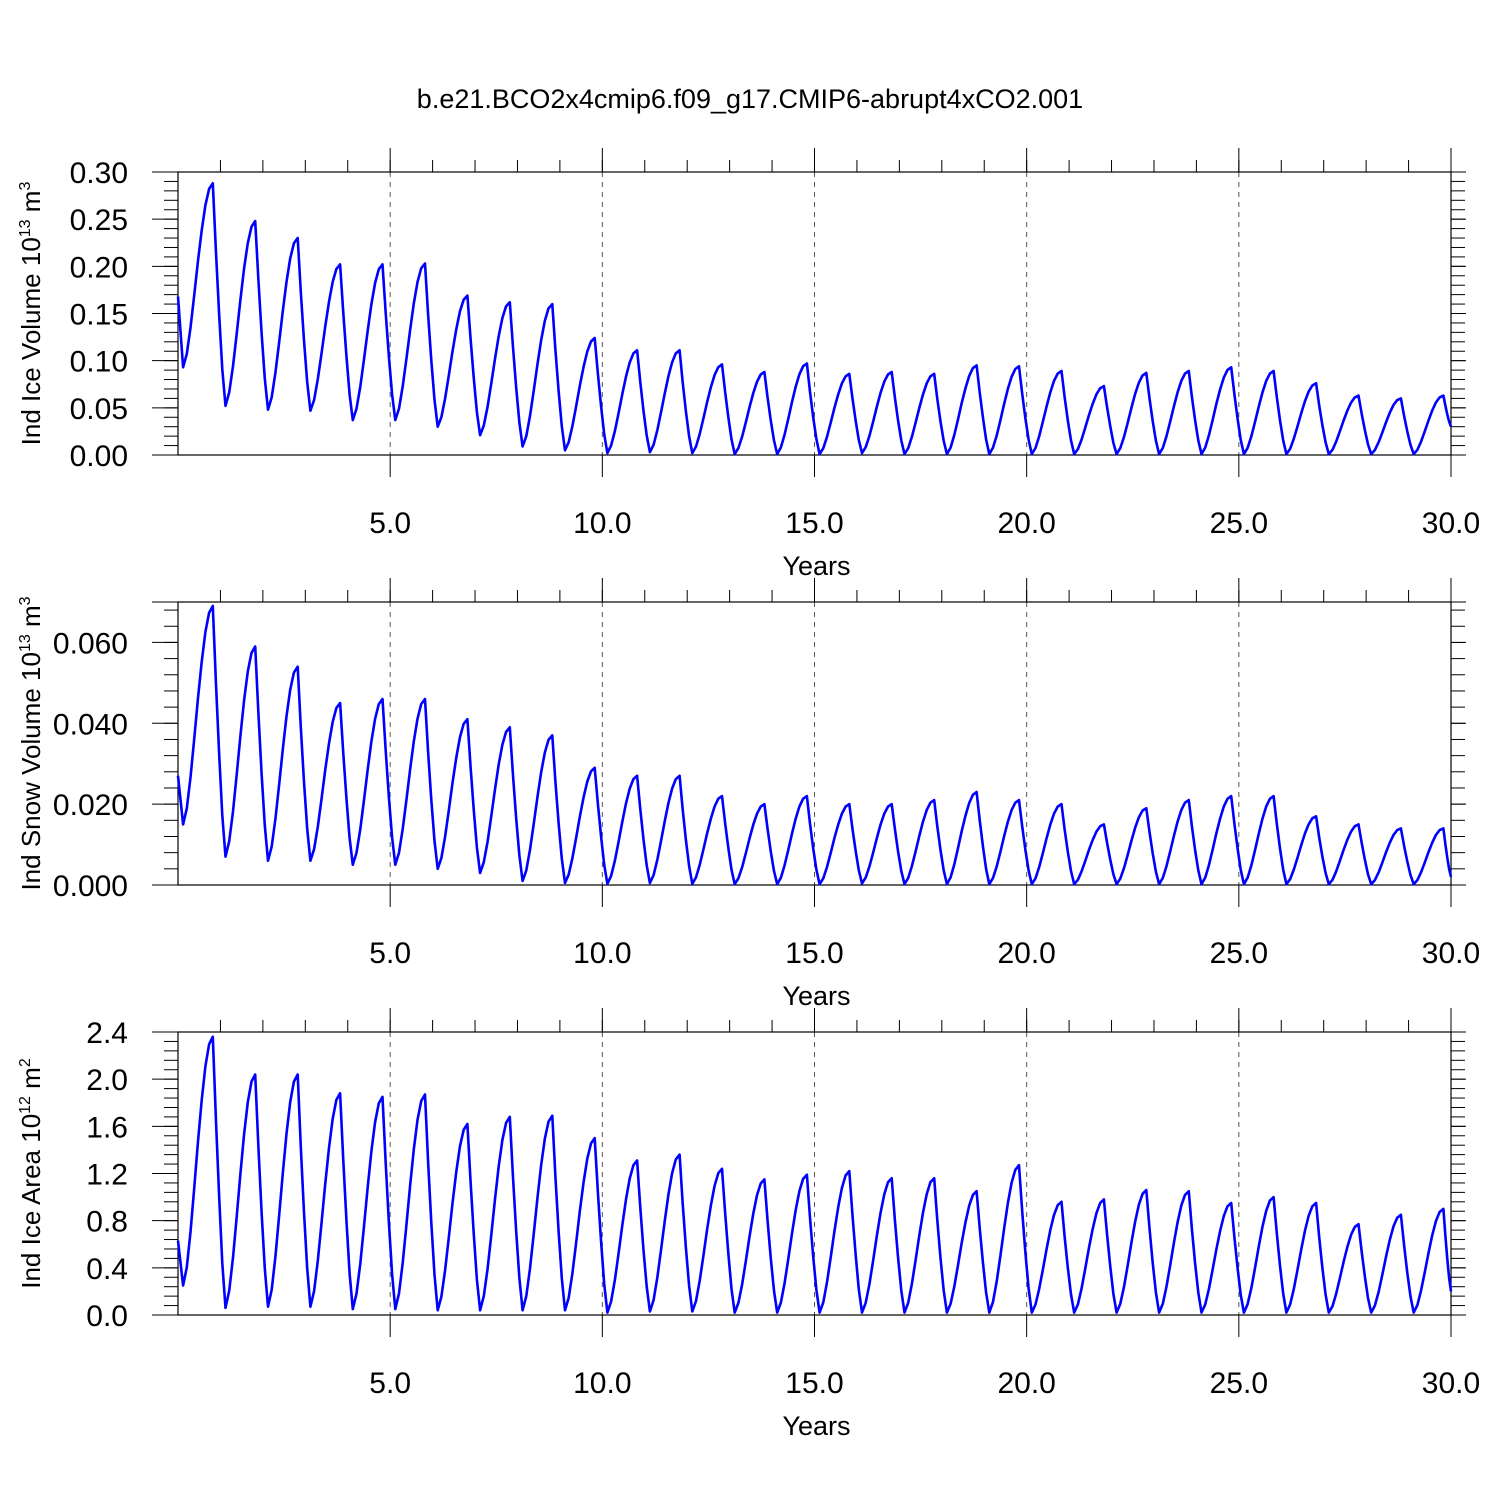  What do you see at coordinates (99, 220) in the screenshot?
I see `ytick-label: 0.25` at bounding box center [99, 220].